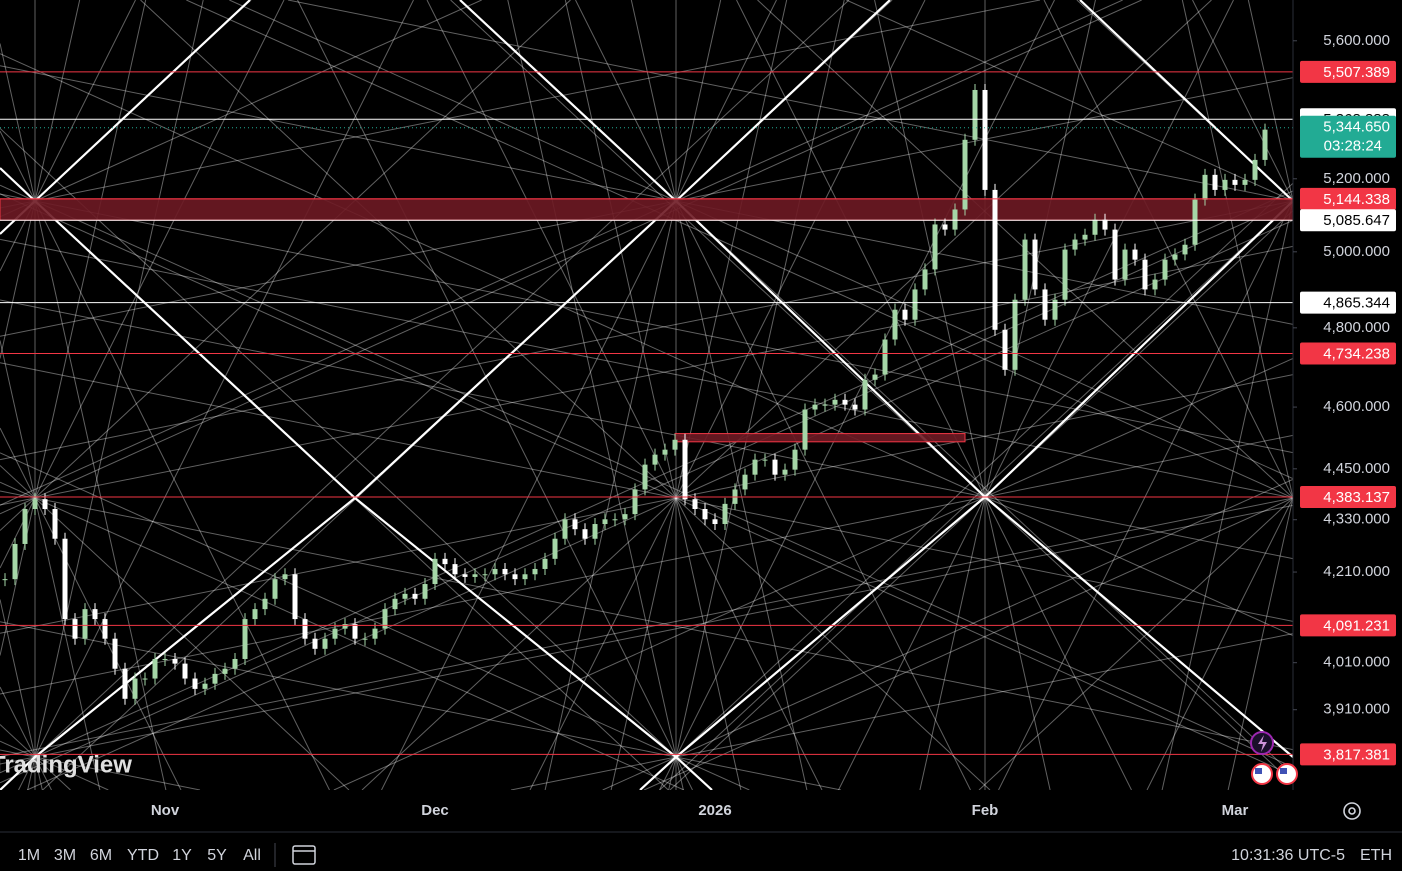 This screenshot has height=871, width=1402. I want to click on range-button: 3M, so click(65, 855).